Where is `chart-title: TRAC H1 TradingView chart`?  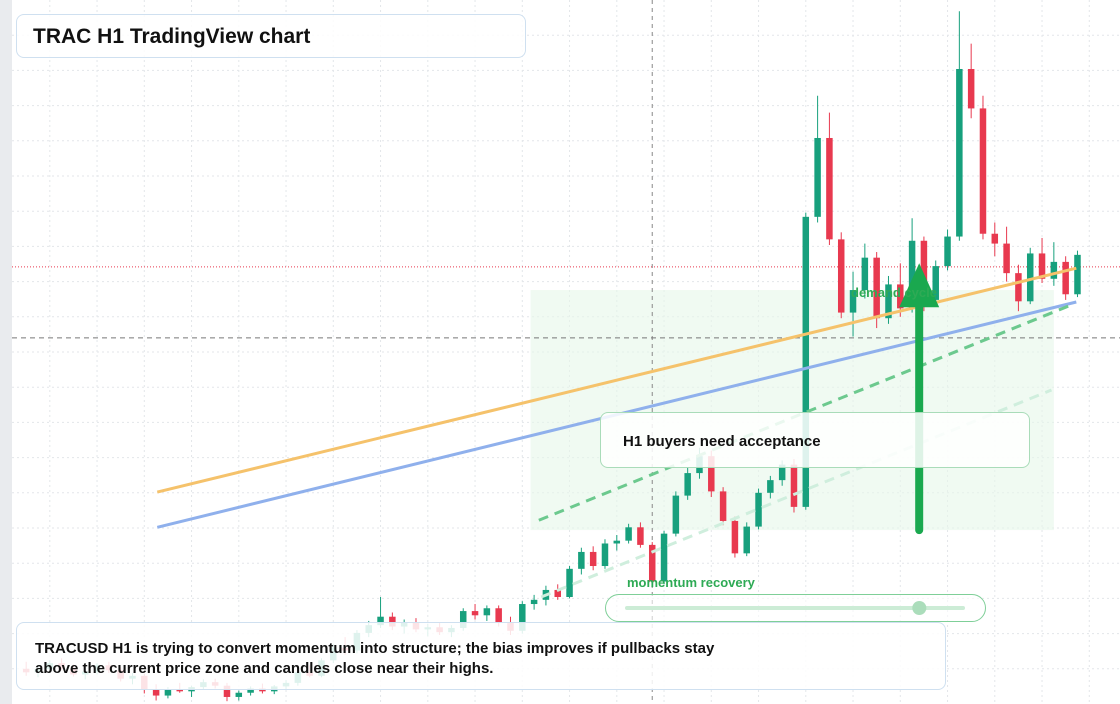 chart-title: TRAC H1 TradingView chart is located at coordinates (172, 36).